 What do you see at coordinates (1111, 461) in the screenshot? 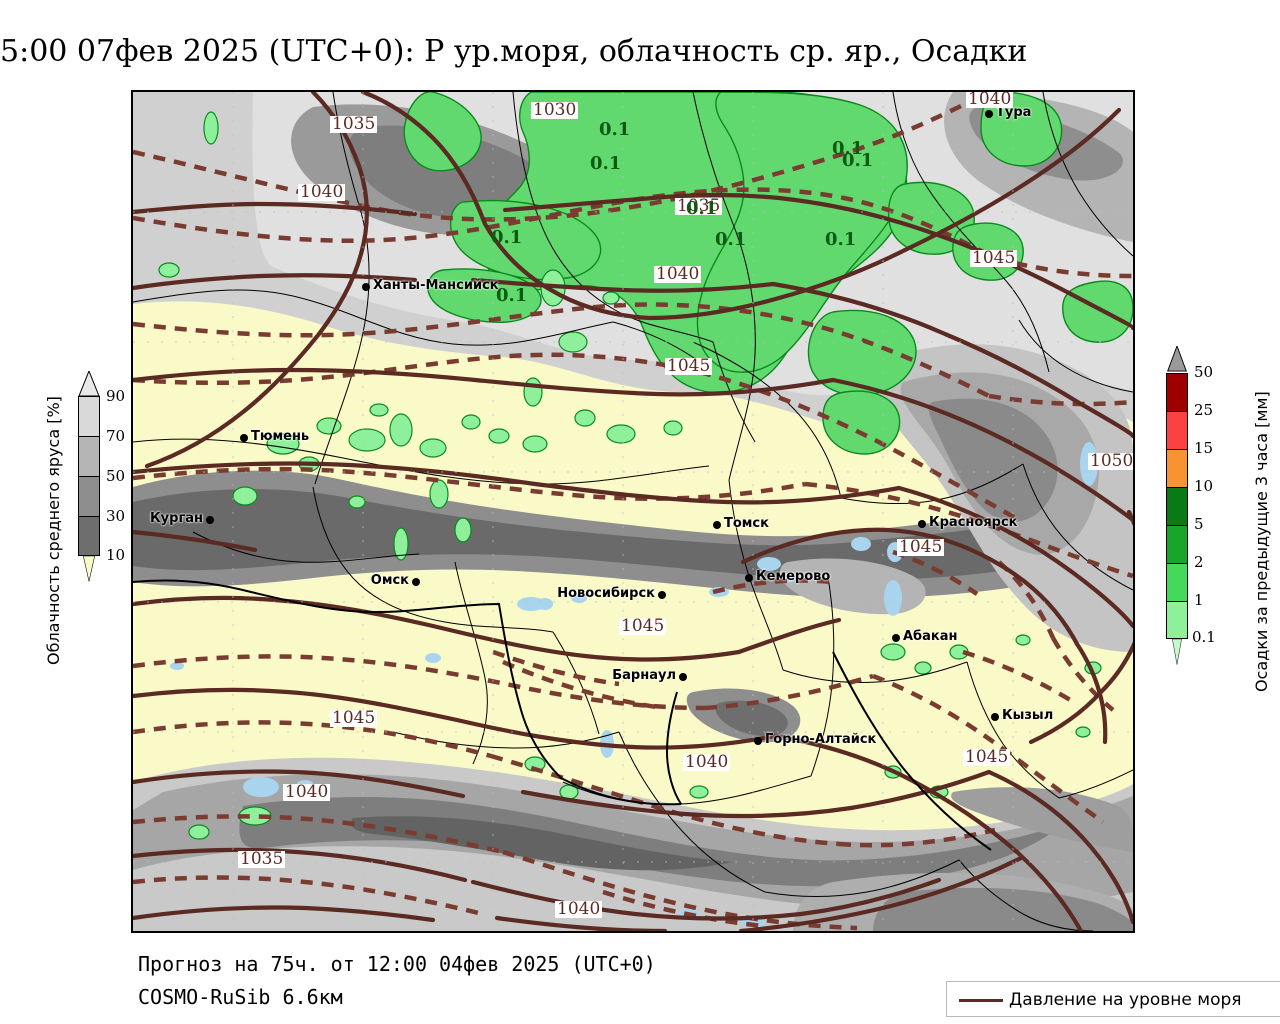
I see `isobar-label: 1050` at bounding box center [1111, 461].